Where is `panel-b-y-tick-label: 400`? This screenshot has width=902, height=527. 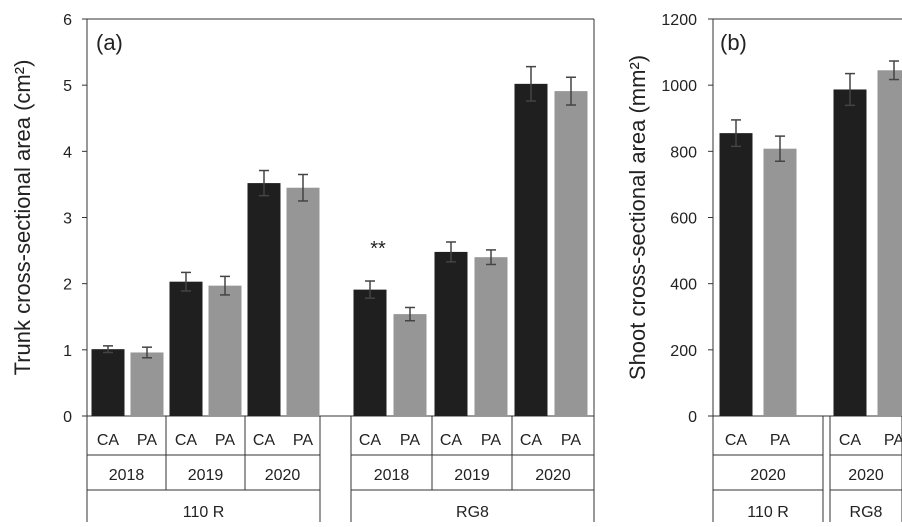 panel-b-y-tick-label: 400 is located at coordinates (683, 285).